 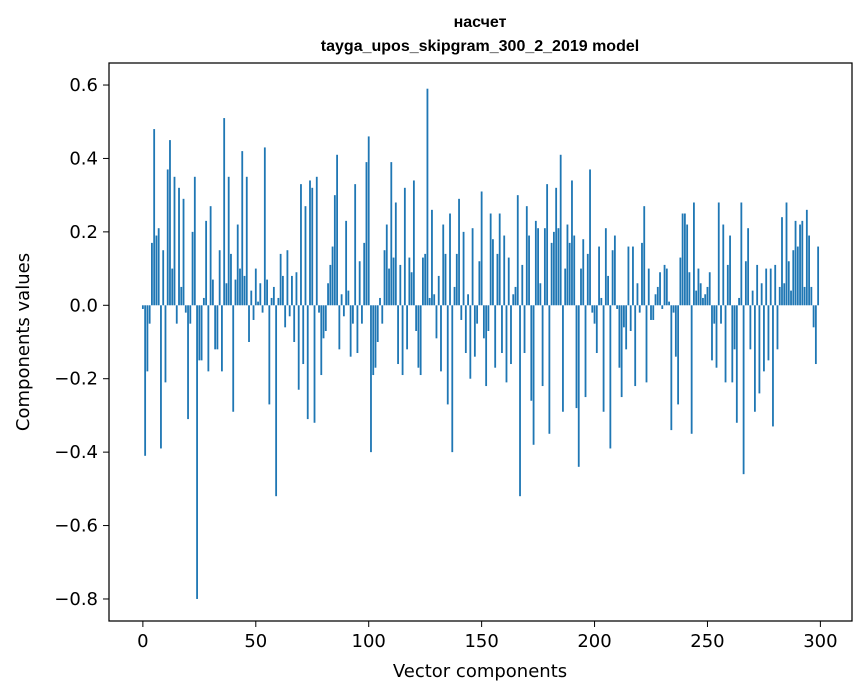 What do you see at coordinates (480, 22) in the screenshot?
I see `chart-title: насчет` at bounding box center [480, 22].